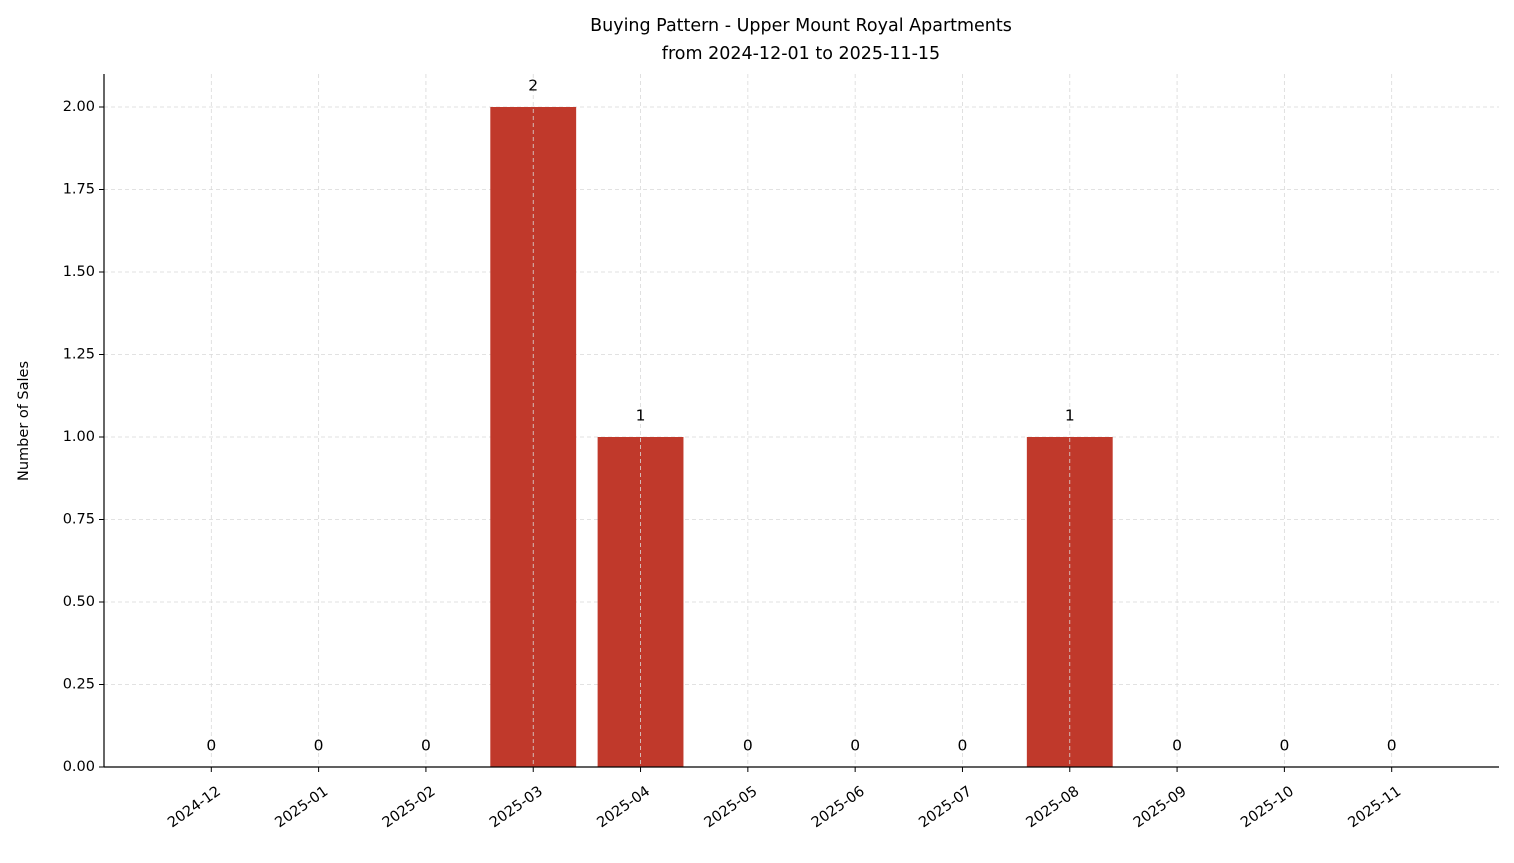 Image resolution: width=1514 pixels, height=863 pixels. What do you see at coordinates (79, 190) in the screenshot?
I see `y-tick-label: 1.75` at bounding box center [79, 190].